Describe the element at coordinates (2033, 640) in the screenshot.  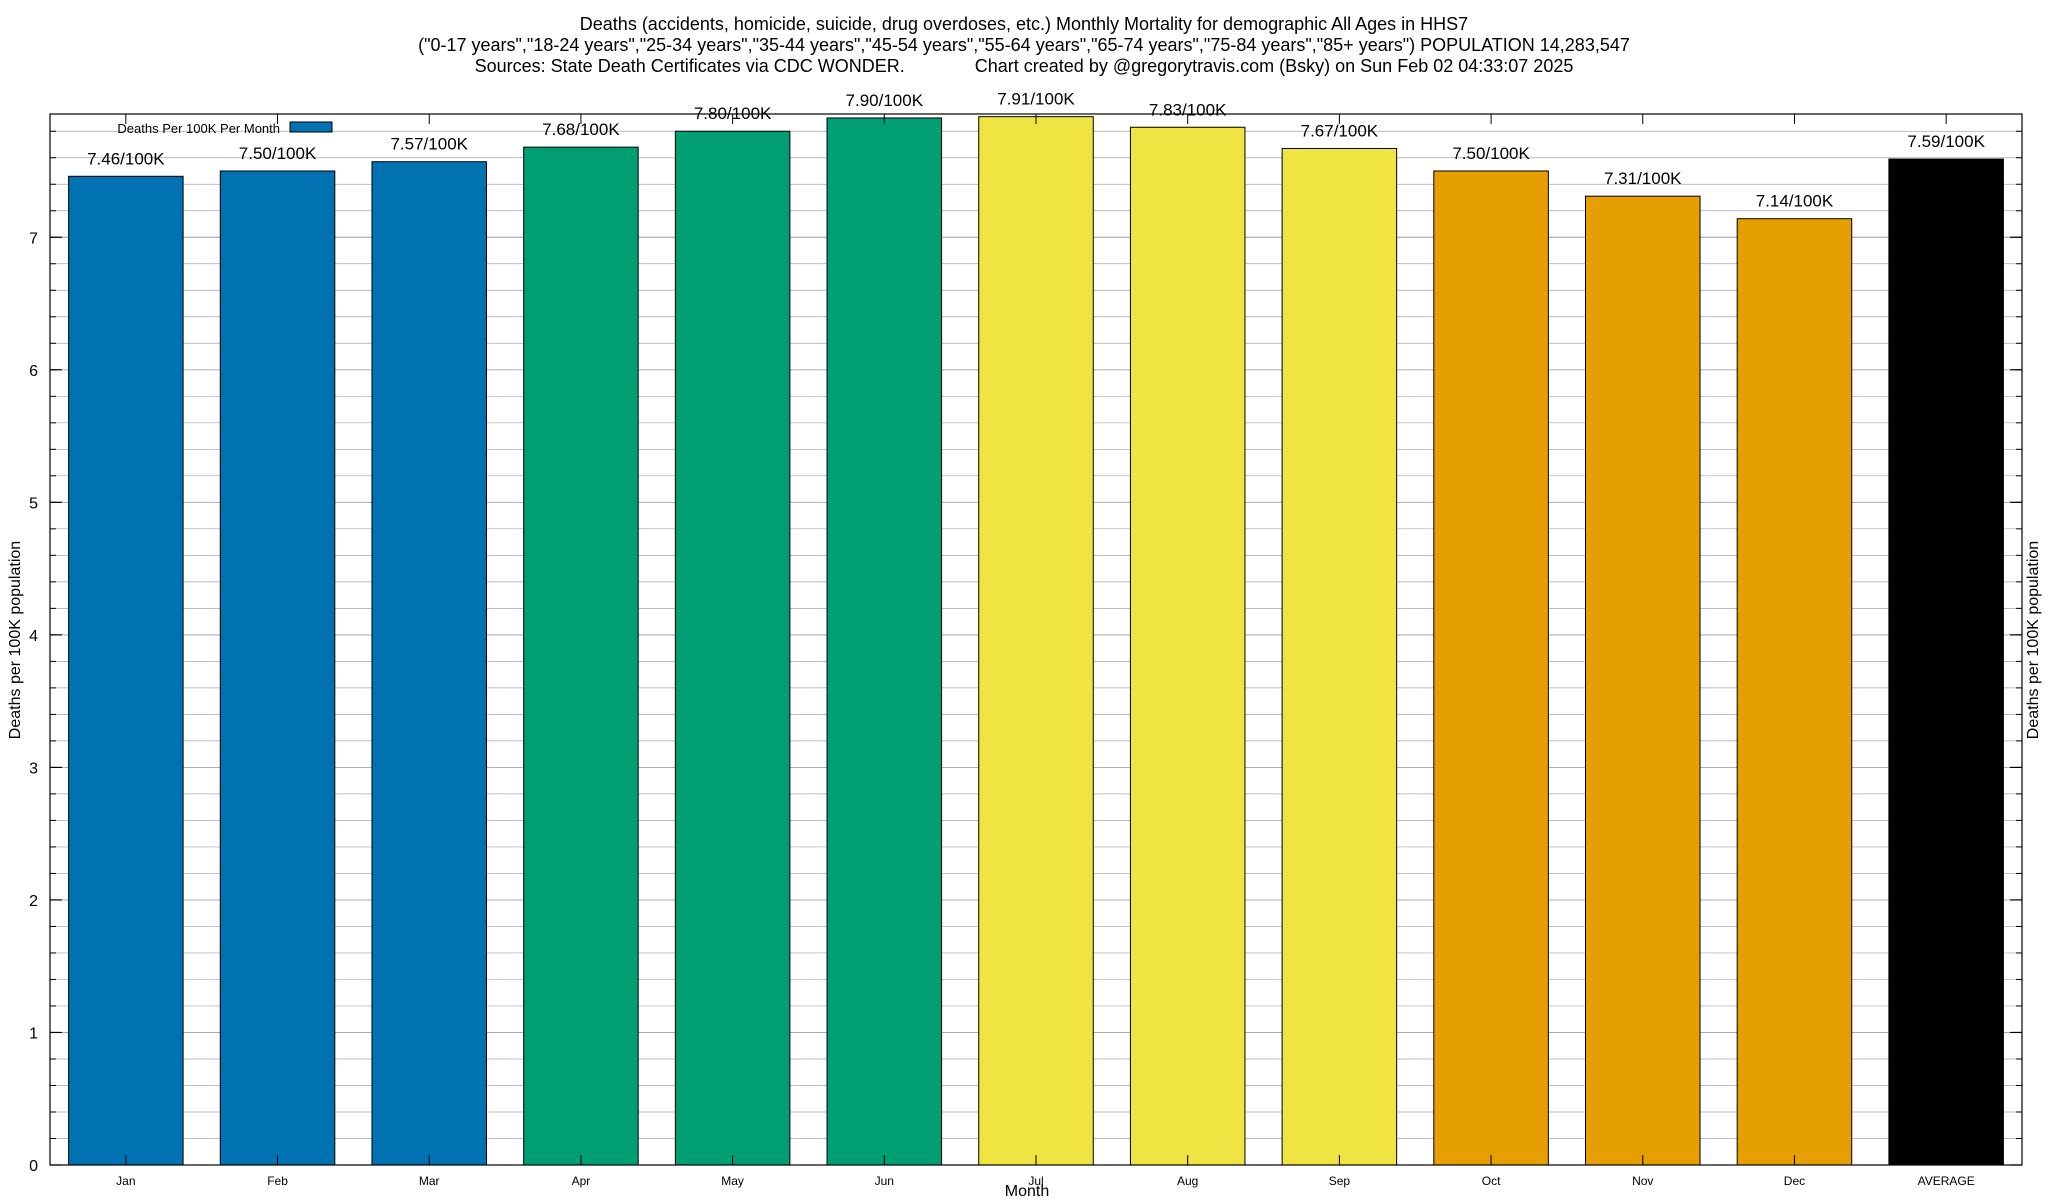
I see `y-axis-title-right: Deaths per 100K population` at that location.